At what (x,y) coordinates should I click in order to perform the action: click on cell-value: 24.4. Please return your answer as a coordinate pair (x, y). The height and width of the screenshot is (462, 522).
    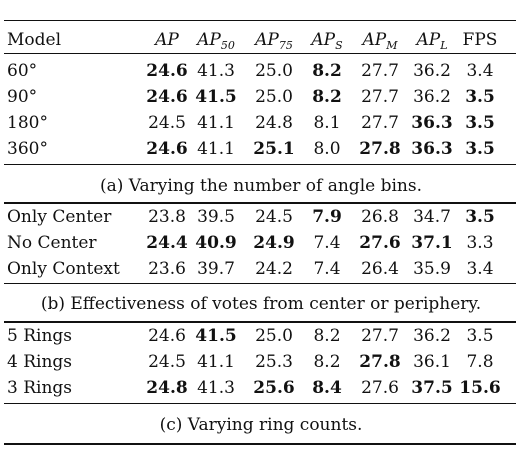
    Looking at the image, I should click on (167, 243).